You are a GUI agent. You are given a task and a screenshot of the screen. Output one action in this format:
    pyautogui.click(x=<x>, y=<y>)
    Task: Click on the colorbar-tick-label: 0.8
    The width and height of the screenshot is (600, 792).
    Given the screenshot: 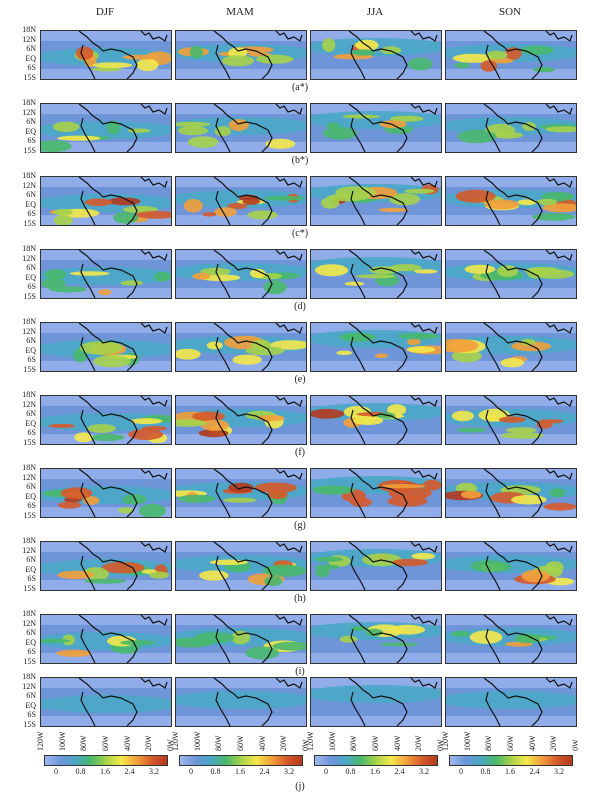 What is the action you would take?
    pyautogui.click(x=215, y=771)
    